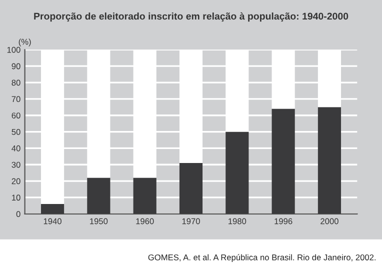 The image size is (382, 276). Describe the element at coordinates (283, 221) in the screenshot. I see `x-tick-label: 1996` at that location.